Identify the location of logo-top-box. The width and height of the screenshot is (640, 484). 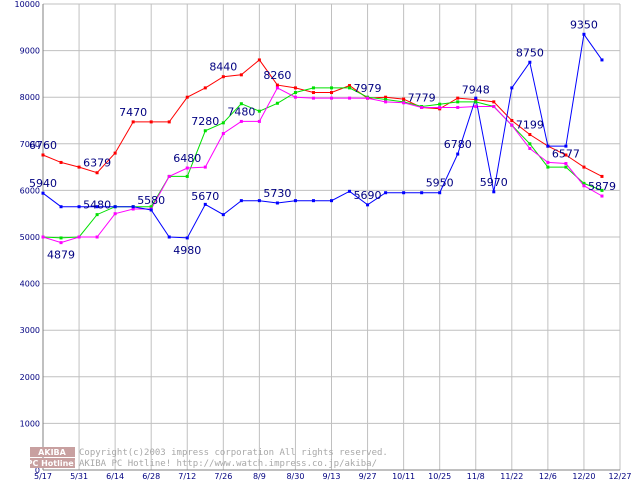
(52, 452).